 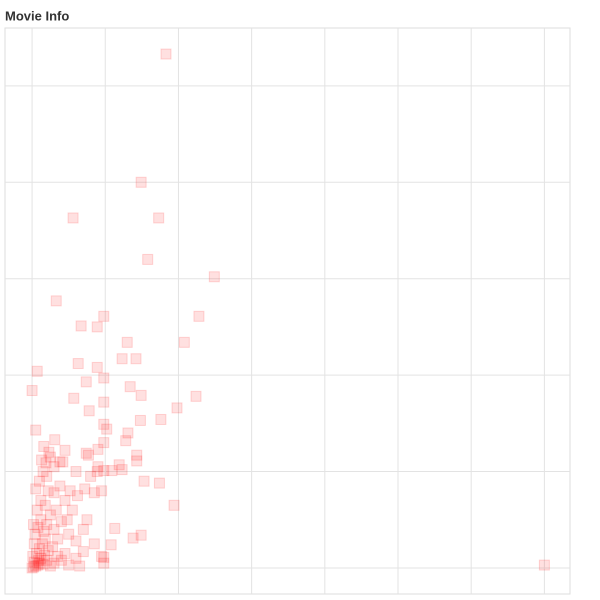 I want to click on chart-title: Movie Info, so click(x=37, y=15).